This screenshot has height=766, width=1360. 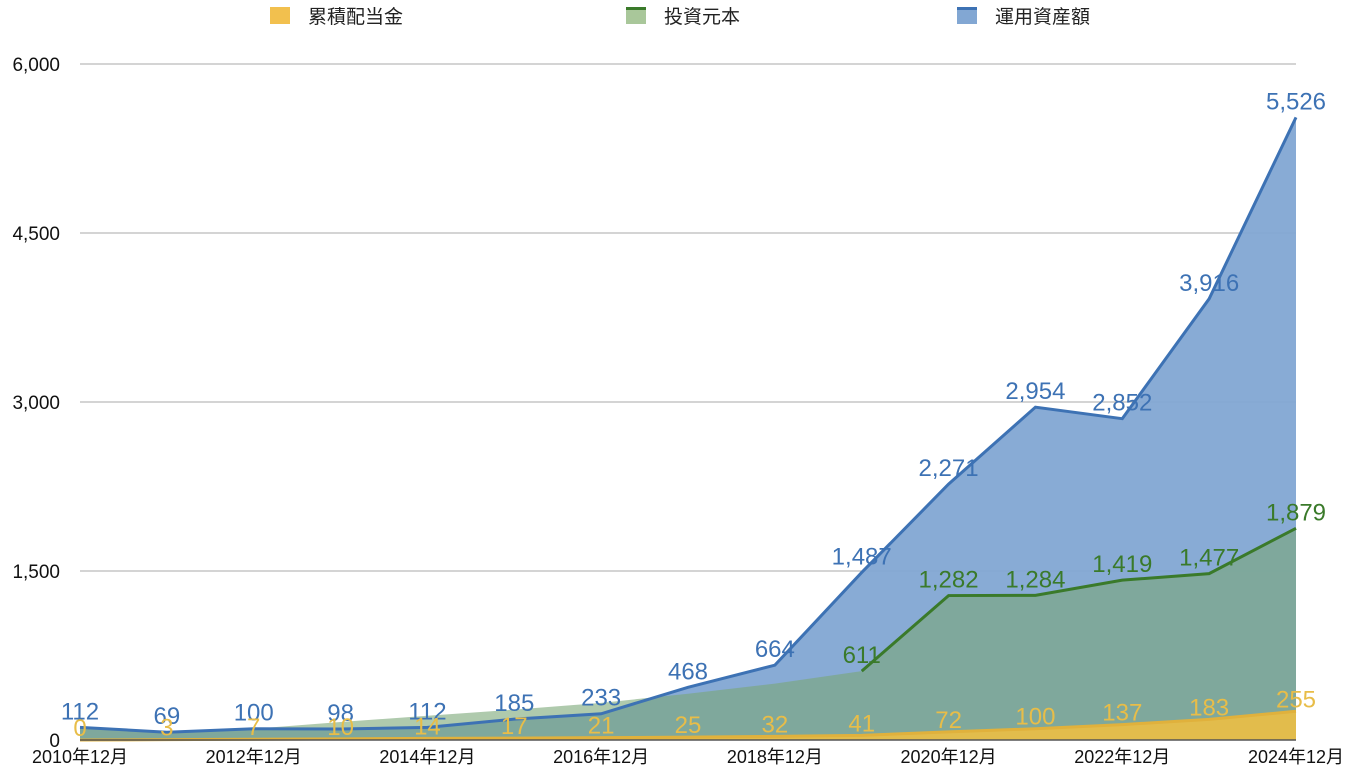 I want to click on data-label-dividends: 72, so click(x=948, y=720).